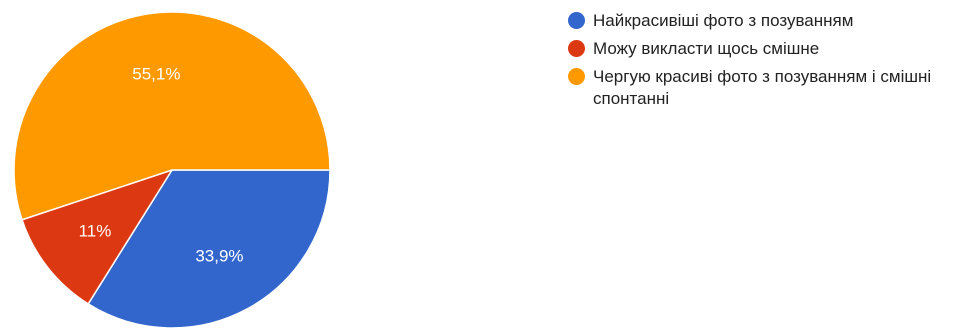 This screenshot has width=964, height=329. I want to click on slice-label-1: 33,9%, so click(219, 256).